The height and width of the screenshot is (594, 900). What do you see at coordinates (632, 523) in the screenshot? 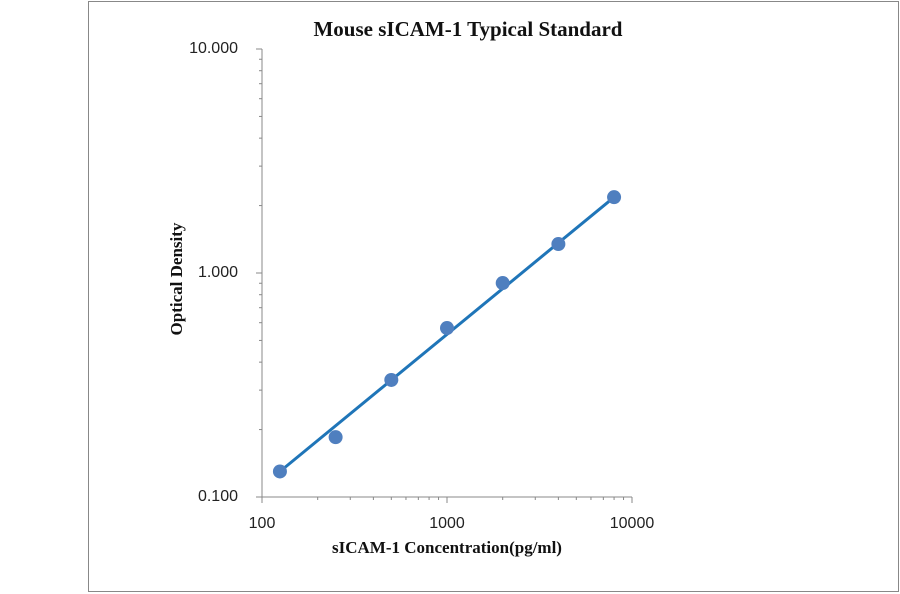
I see `x-tick-label: 10000` at bounding box center [632, 523].